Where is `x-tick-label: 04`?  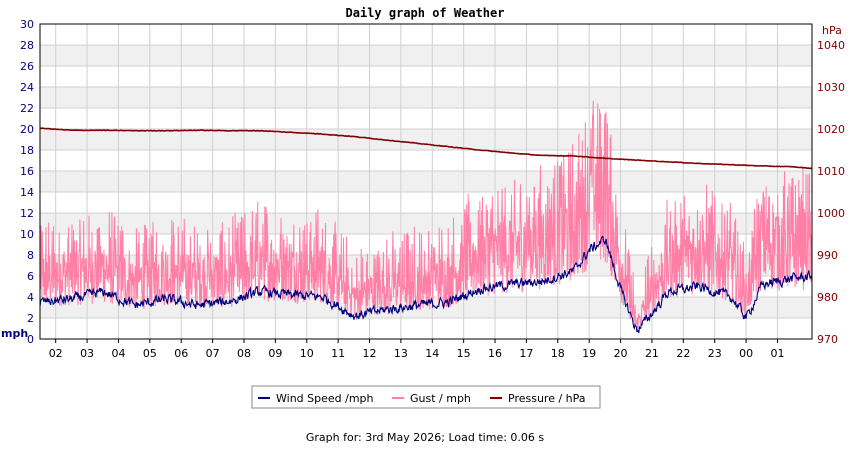 x-tick-label: 04 is located at coordinates (118, 353).